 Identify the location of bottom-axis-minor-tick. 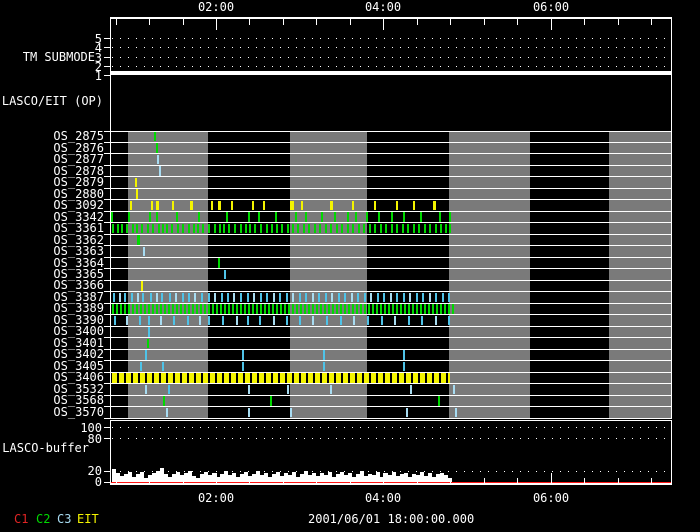
(651, 480).